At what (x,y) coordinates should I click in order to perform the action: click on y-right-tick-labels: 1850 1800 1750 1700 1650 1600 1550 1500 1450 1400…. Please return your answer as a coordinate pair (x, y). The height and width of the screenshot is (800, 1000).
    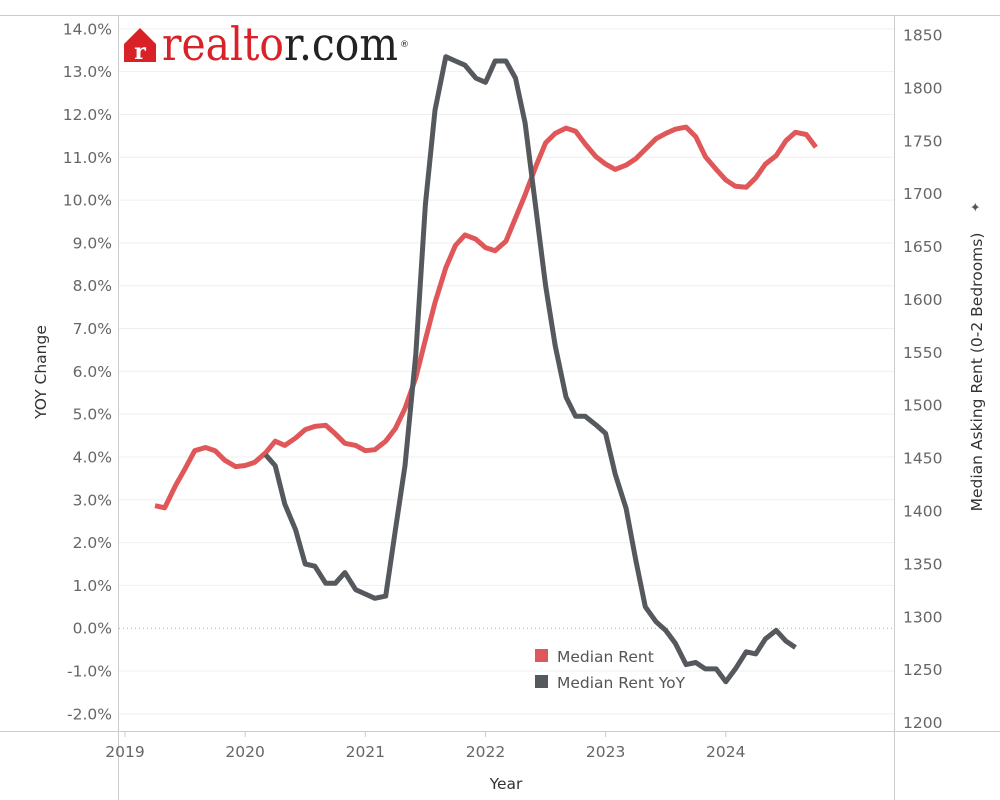
    Looking at the image, I should click on (922, 379).